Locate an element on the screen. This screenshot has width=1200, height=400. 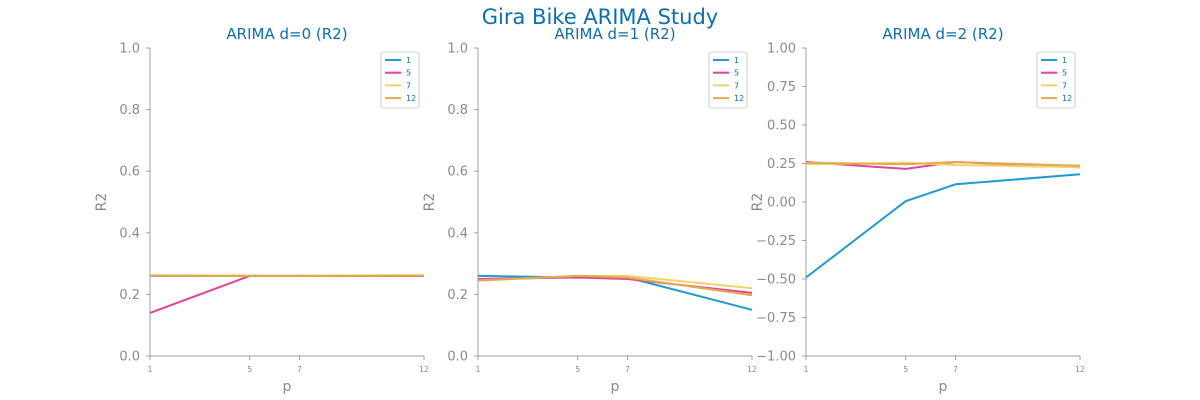
y-tick-label: 1.00 is located at coordinates (781, 49).